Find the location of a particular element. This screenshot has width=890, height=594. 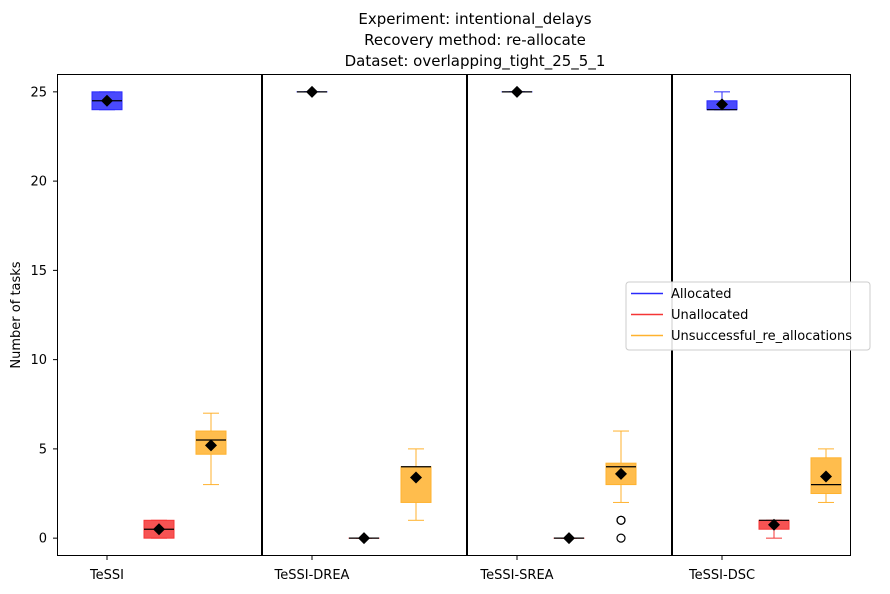

x-tick-label-1: TeSSI-DREA is located at coordinates (312, 575).